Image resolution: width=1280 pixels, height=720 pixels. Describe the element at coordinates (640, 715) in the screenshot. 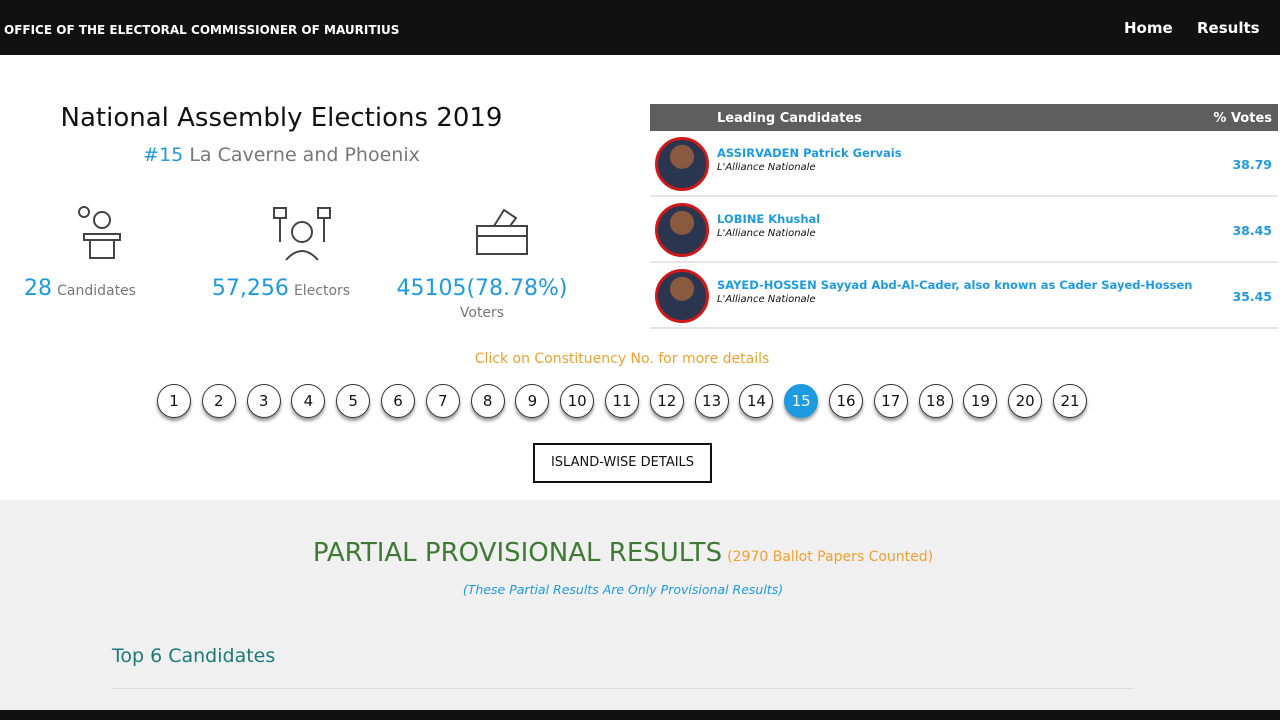

I see `taskbar` at that location.